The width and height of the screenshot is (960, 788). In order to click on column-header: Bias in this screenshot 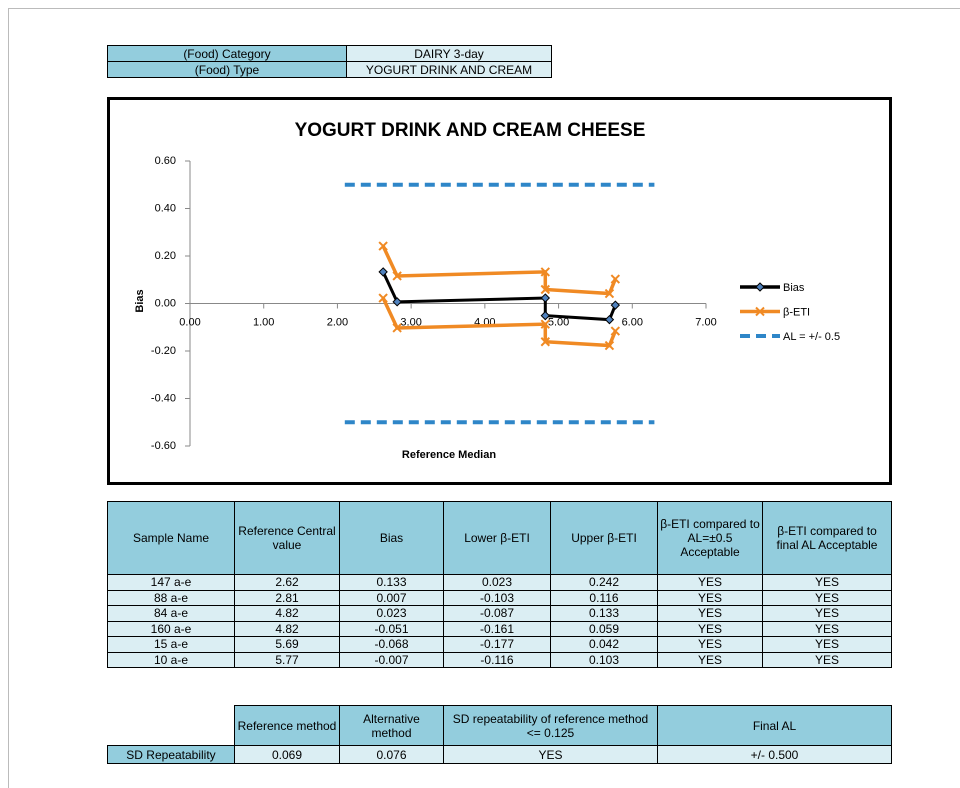, I will do `click(391, 538)`.